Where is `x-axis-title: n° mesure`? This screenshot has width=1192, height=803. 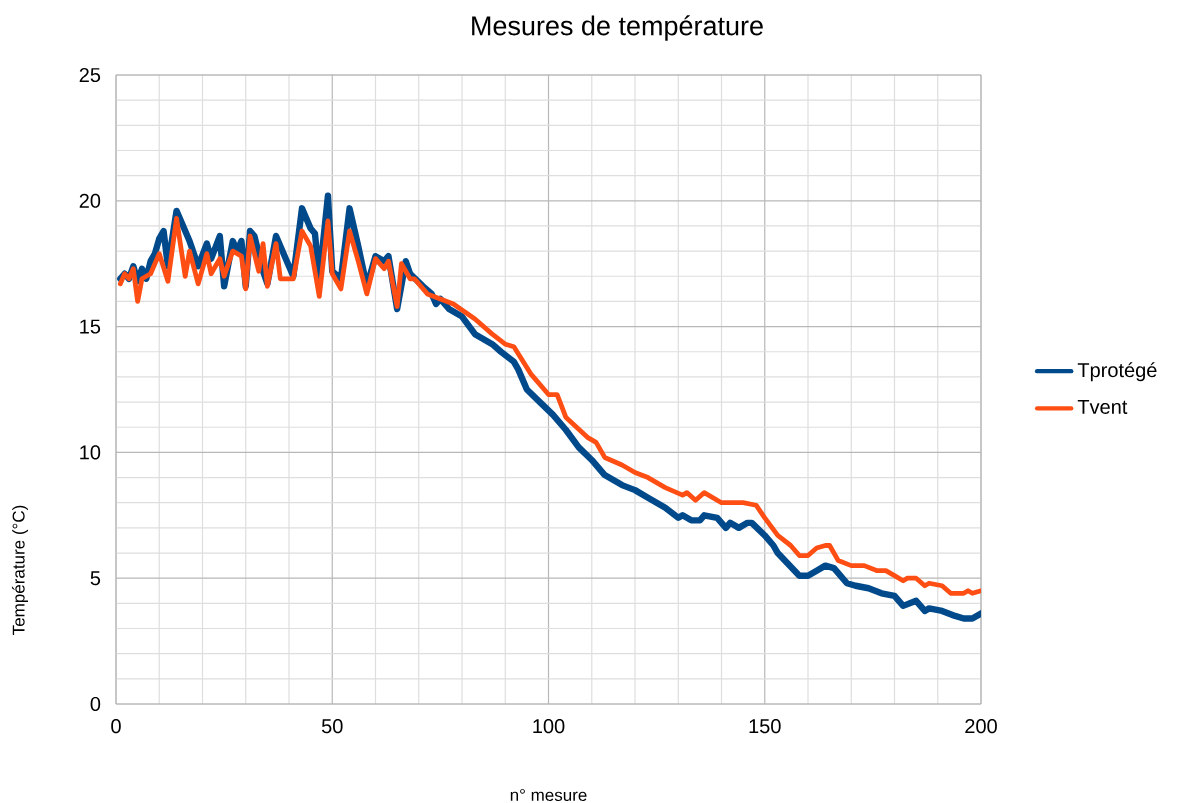 x-axis-title: n° mesure is located at coordinates (548, 795).